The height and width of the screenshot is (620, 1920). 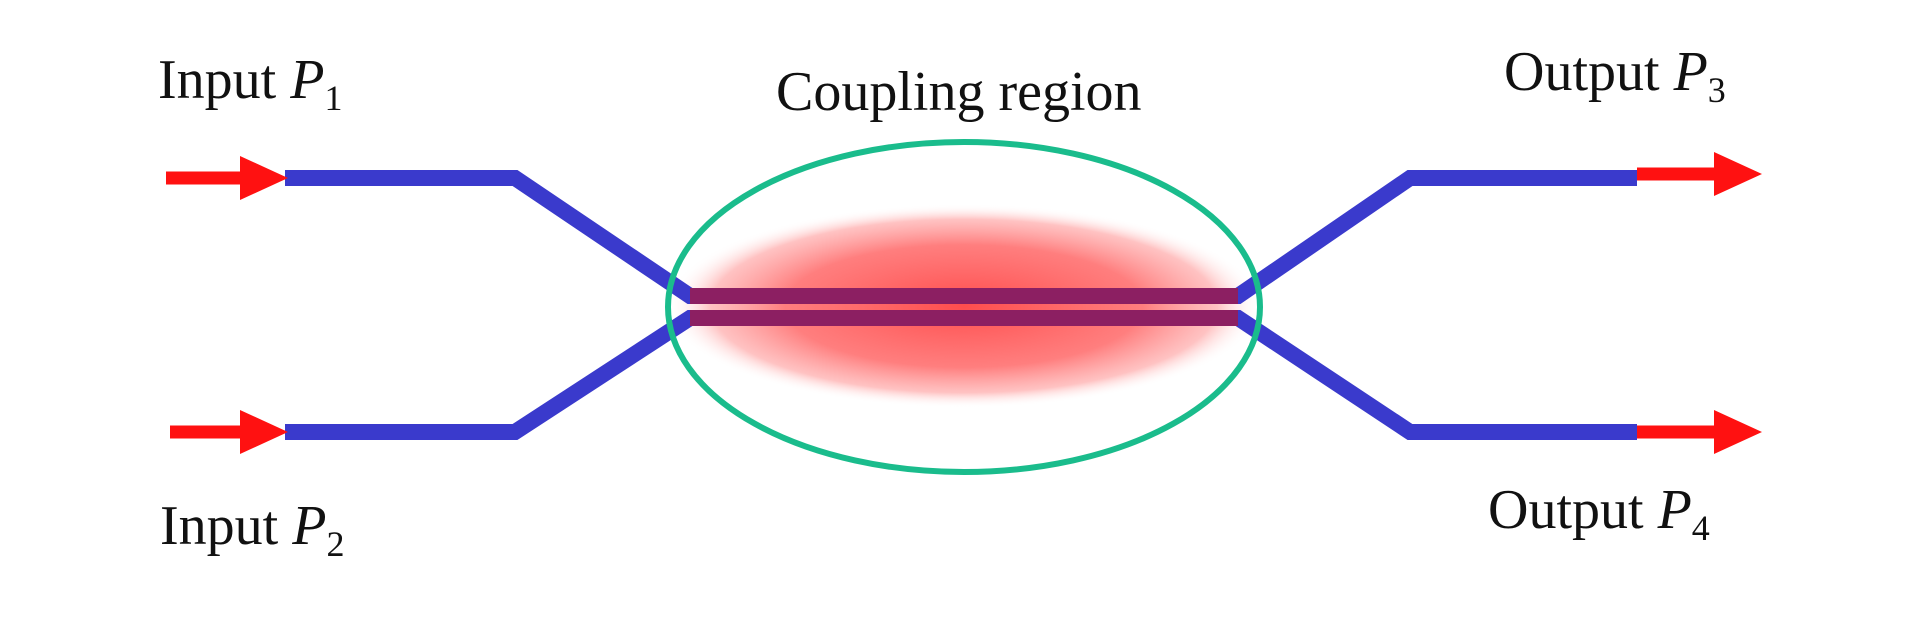 What do you see at coordinates (1615, 75) in the screenshot?
I see `output-p3-label: Output P3` at bounding box center [1615, 75].